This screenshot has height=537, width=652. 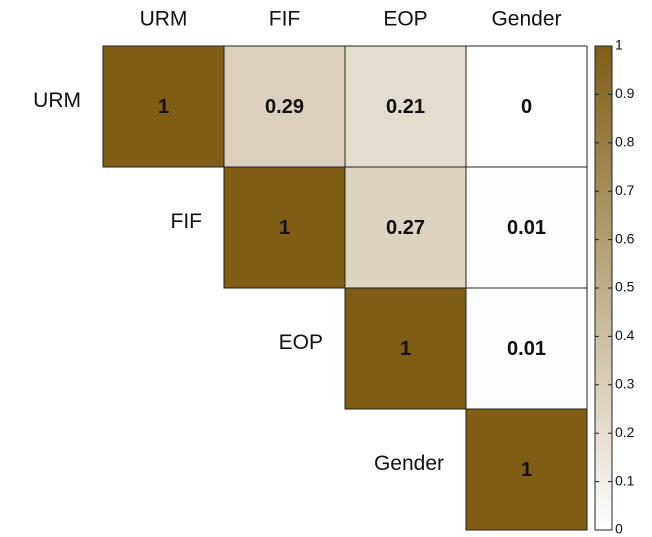 What do you see at coordinates (625, 190) in the screenshot?
I see `color-bar-tick-label: 0.7` at bounding box center [625, 190].